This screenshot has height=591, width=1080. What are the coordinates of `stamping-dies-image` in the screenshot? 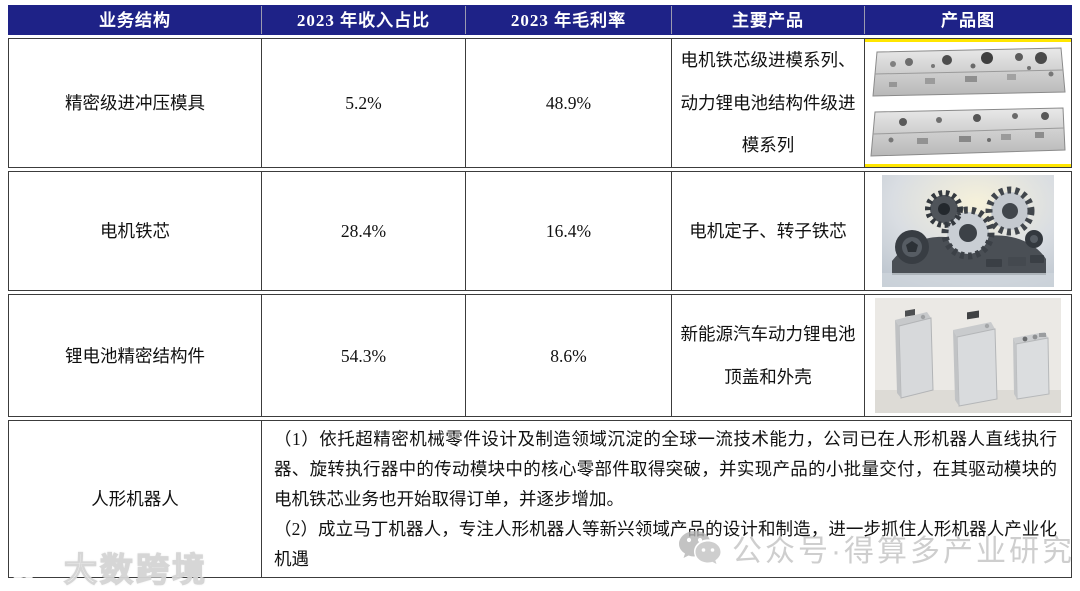 It's located at (968, 103).